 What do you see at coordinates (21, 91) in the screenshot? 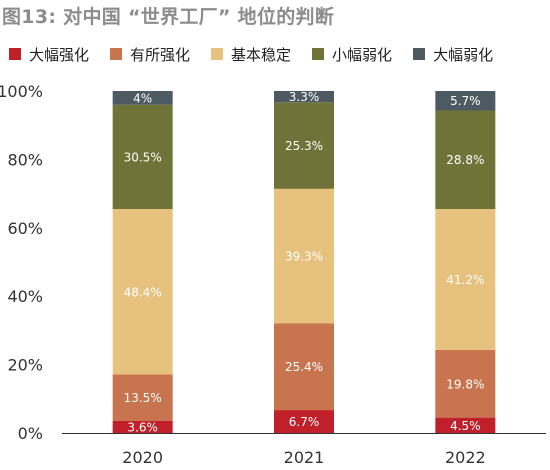
I see `y-tick-label: 100%` at bounding box center [21, 91].